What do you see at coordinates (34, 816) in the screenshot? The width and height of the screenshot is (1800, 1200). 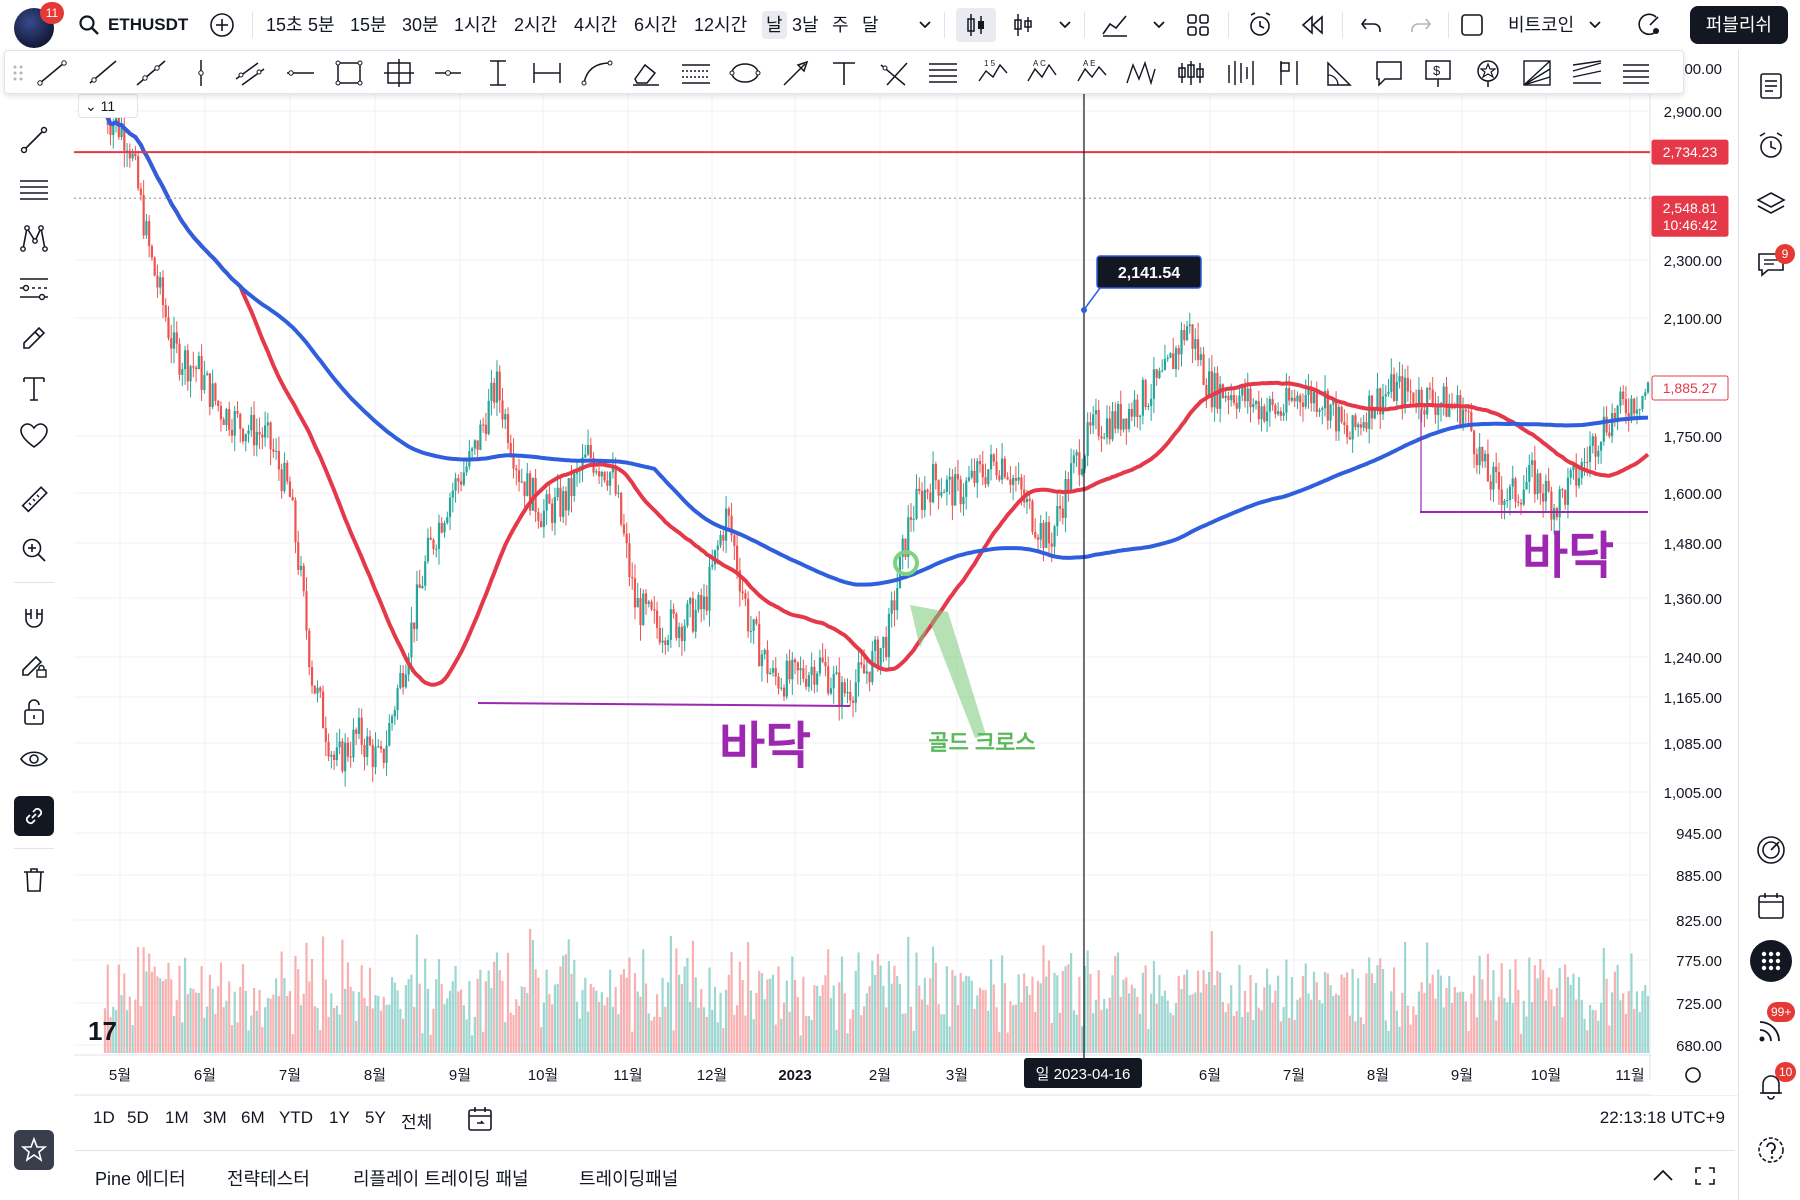 I see `link-icon` at bounding box center [34, 816].